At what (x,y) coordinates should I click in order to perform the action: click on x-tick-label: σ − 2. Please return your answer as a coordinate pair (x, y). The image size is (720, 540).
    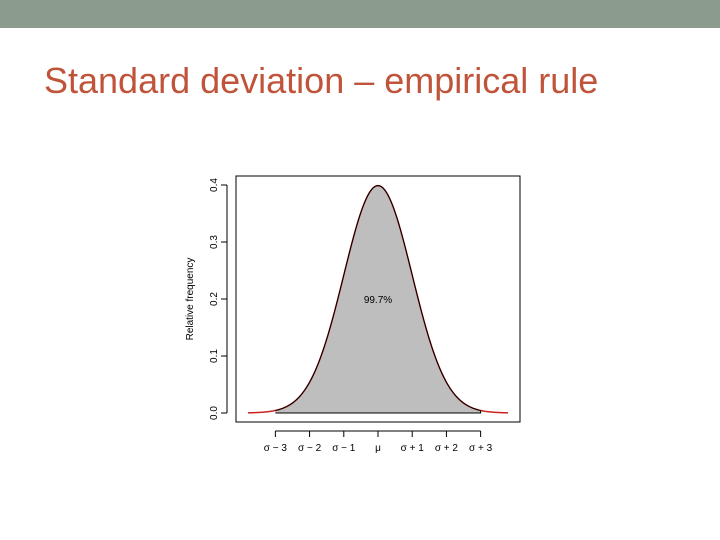
    Looking at the image, I should click on (310, 448).